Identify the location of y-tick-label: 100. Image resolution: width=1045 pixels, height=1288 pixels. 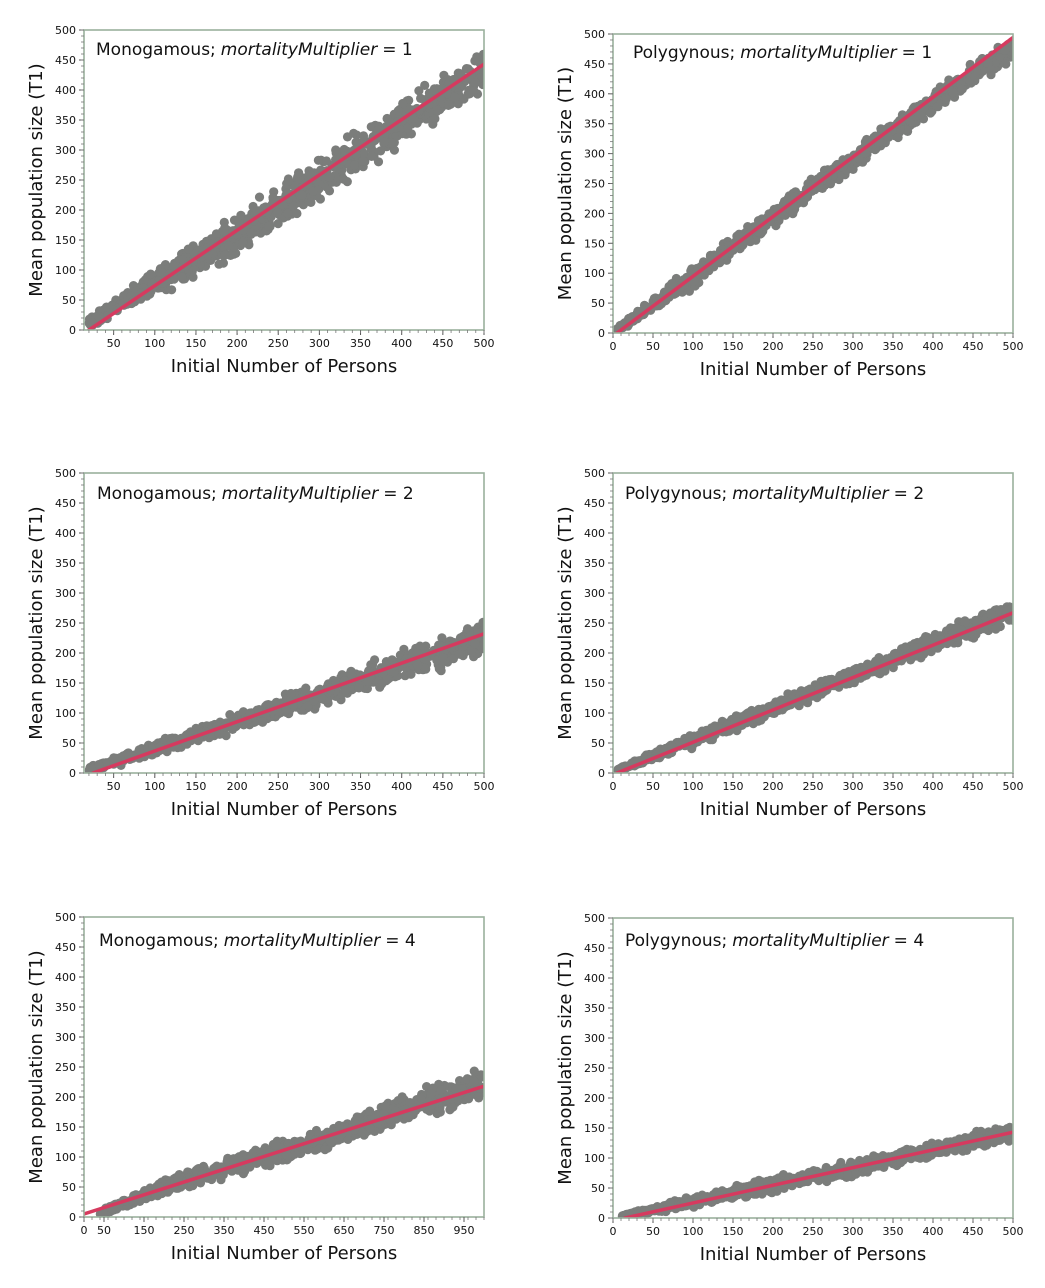
(594, 713).